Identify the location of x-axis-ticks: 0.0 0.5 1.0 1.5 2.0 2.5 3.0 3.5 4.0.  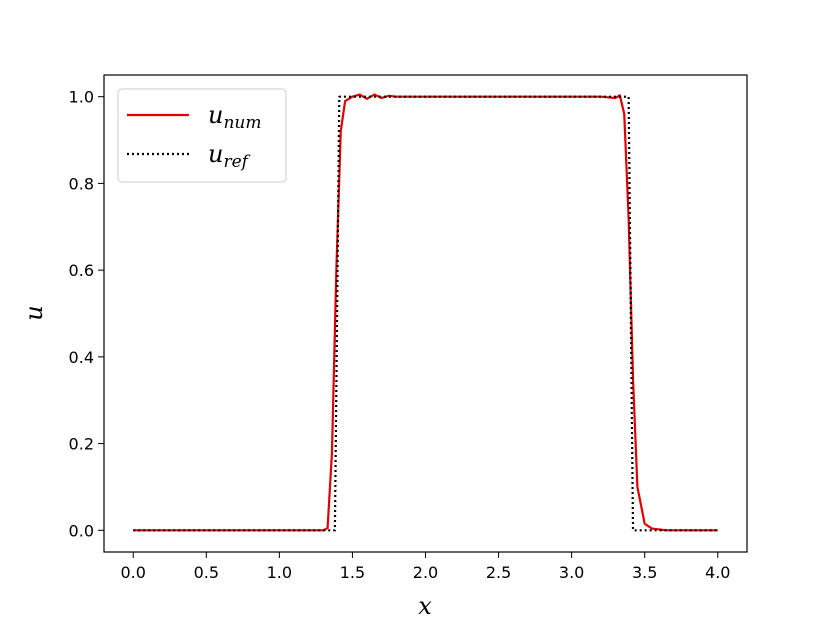
(425, 567).